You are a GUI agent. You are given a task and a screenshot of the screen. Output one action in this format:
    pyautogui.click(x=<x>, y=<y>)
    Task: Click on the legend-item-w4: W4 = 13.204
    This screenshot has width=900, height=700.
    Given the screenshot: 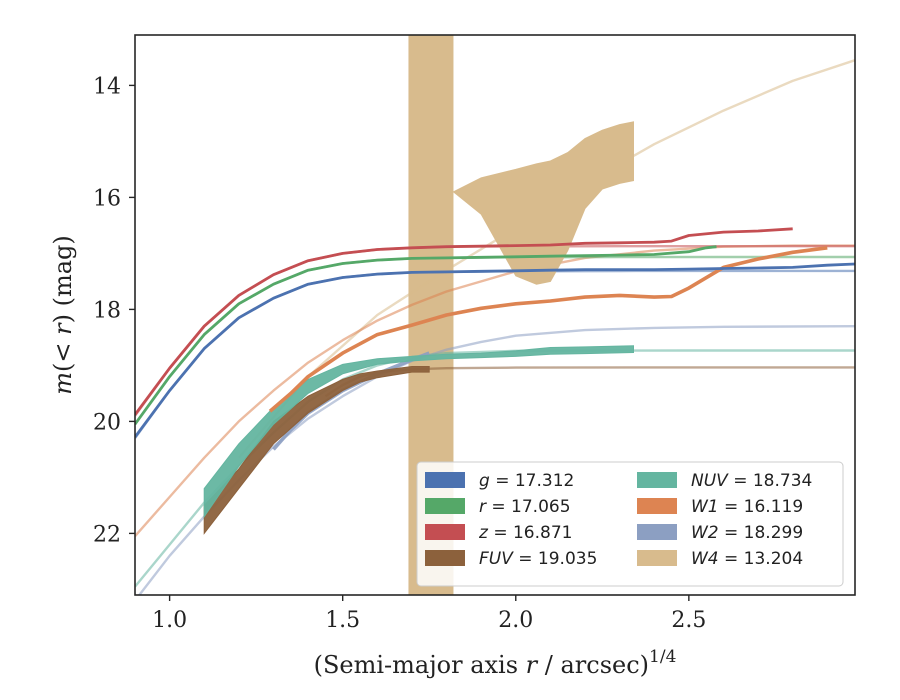 What is the action you would take?
    pyautogui.click(x=720, y=559)
    